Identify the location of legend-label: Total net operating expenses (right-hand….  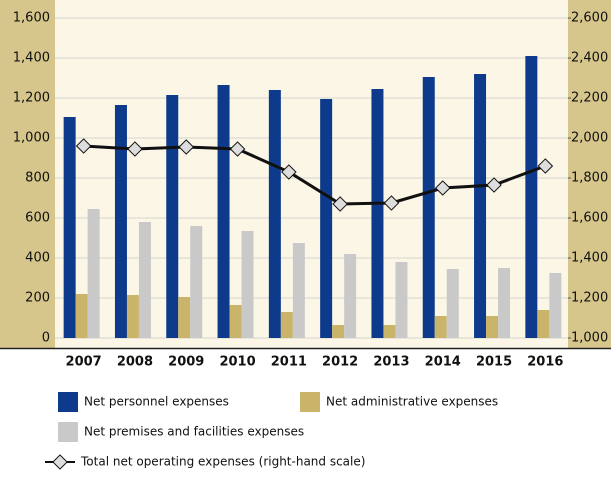
(222, 462).